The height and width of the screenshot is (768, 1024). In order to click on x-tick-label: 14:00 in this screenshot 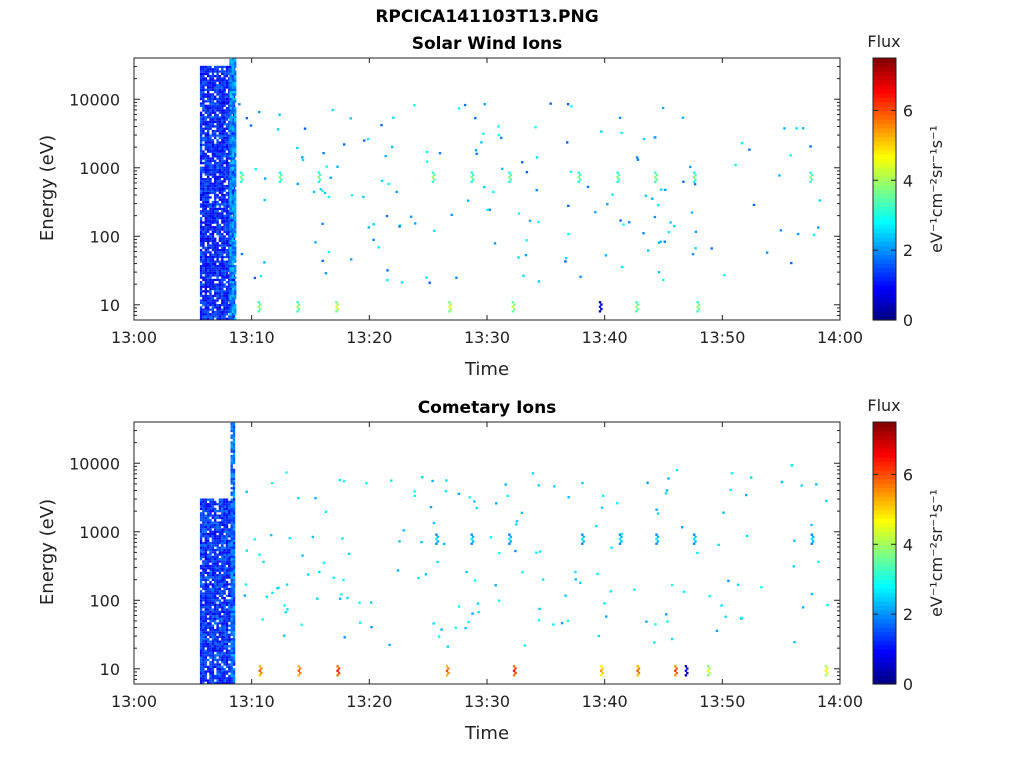, I will do `click(840, 701)`.